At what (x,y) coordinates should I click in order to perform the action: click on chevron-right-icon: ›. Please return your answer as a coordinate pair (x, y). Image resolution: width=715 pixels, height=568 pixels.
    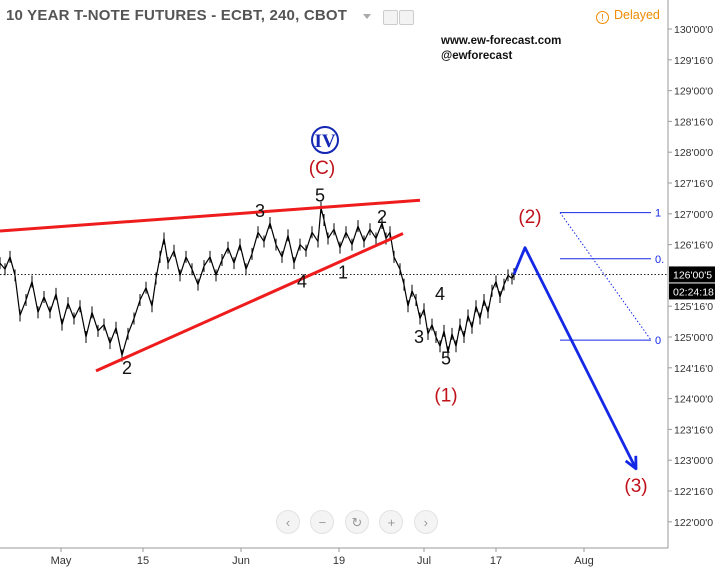
    Looking at the image, I should click on (425, 522).